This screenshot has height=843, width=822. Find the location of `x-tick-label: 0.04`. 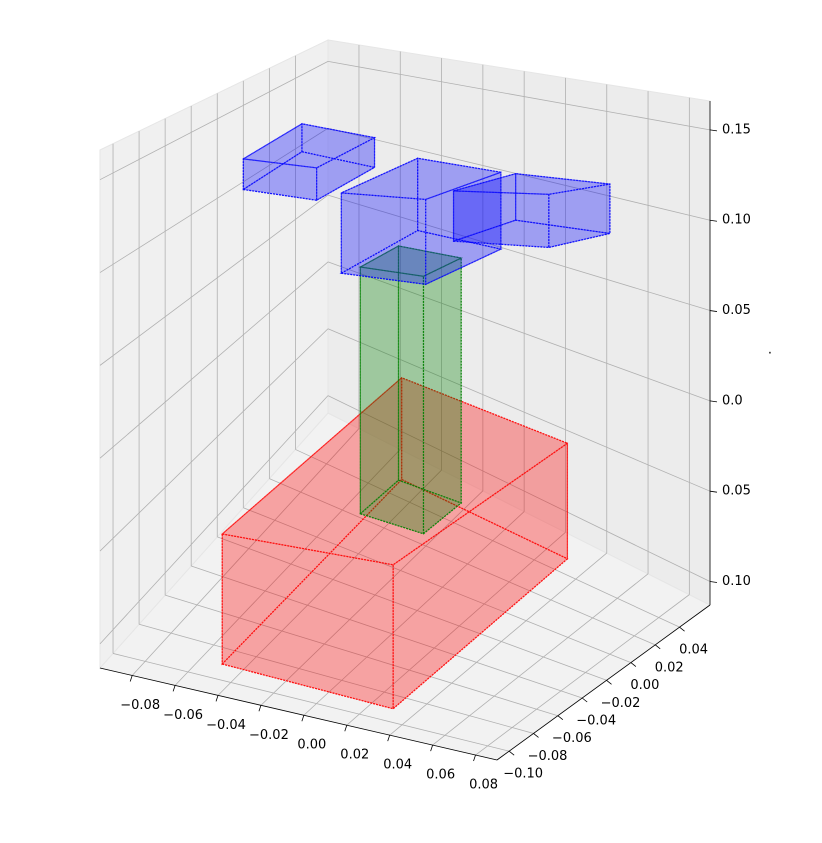

x-tick-label: 0.04 is located at coordinates (397, 765).